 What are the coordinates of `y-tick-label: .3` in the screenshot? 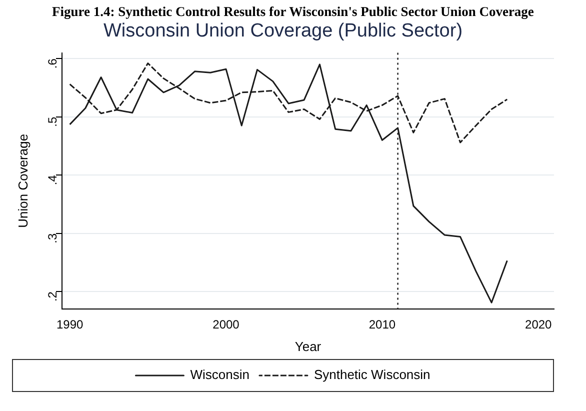 It's located at (52, 238).